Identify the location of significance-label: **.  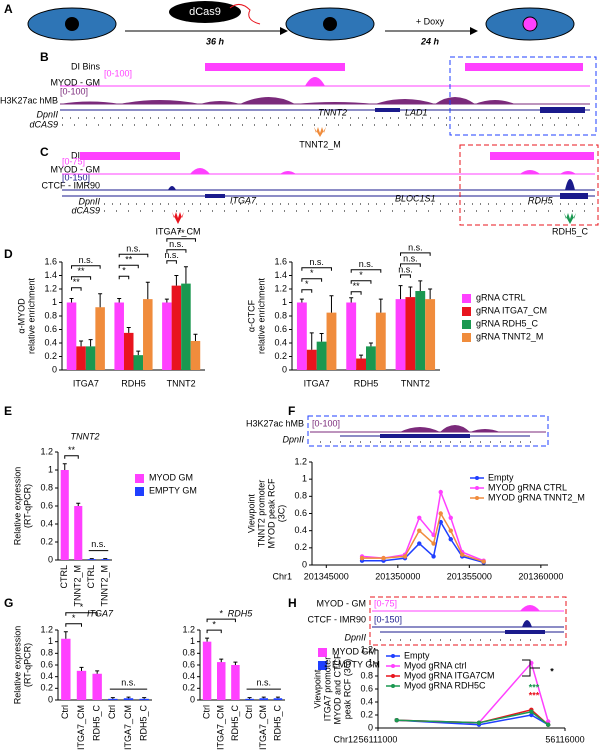
(357, 286).